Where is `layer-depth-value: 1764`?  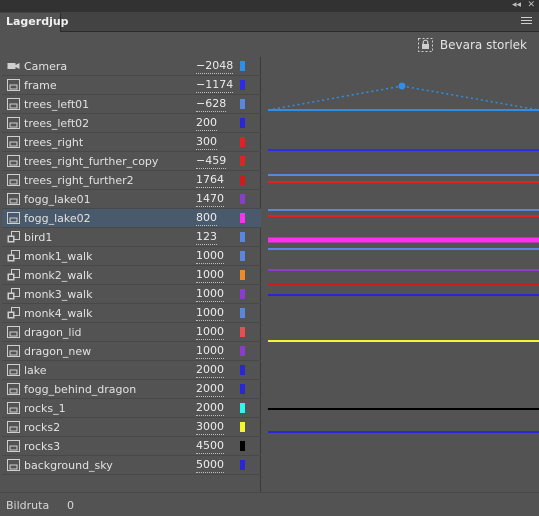 layer-depth-value: 1764 is located at coordinates (210, 180).